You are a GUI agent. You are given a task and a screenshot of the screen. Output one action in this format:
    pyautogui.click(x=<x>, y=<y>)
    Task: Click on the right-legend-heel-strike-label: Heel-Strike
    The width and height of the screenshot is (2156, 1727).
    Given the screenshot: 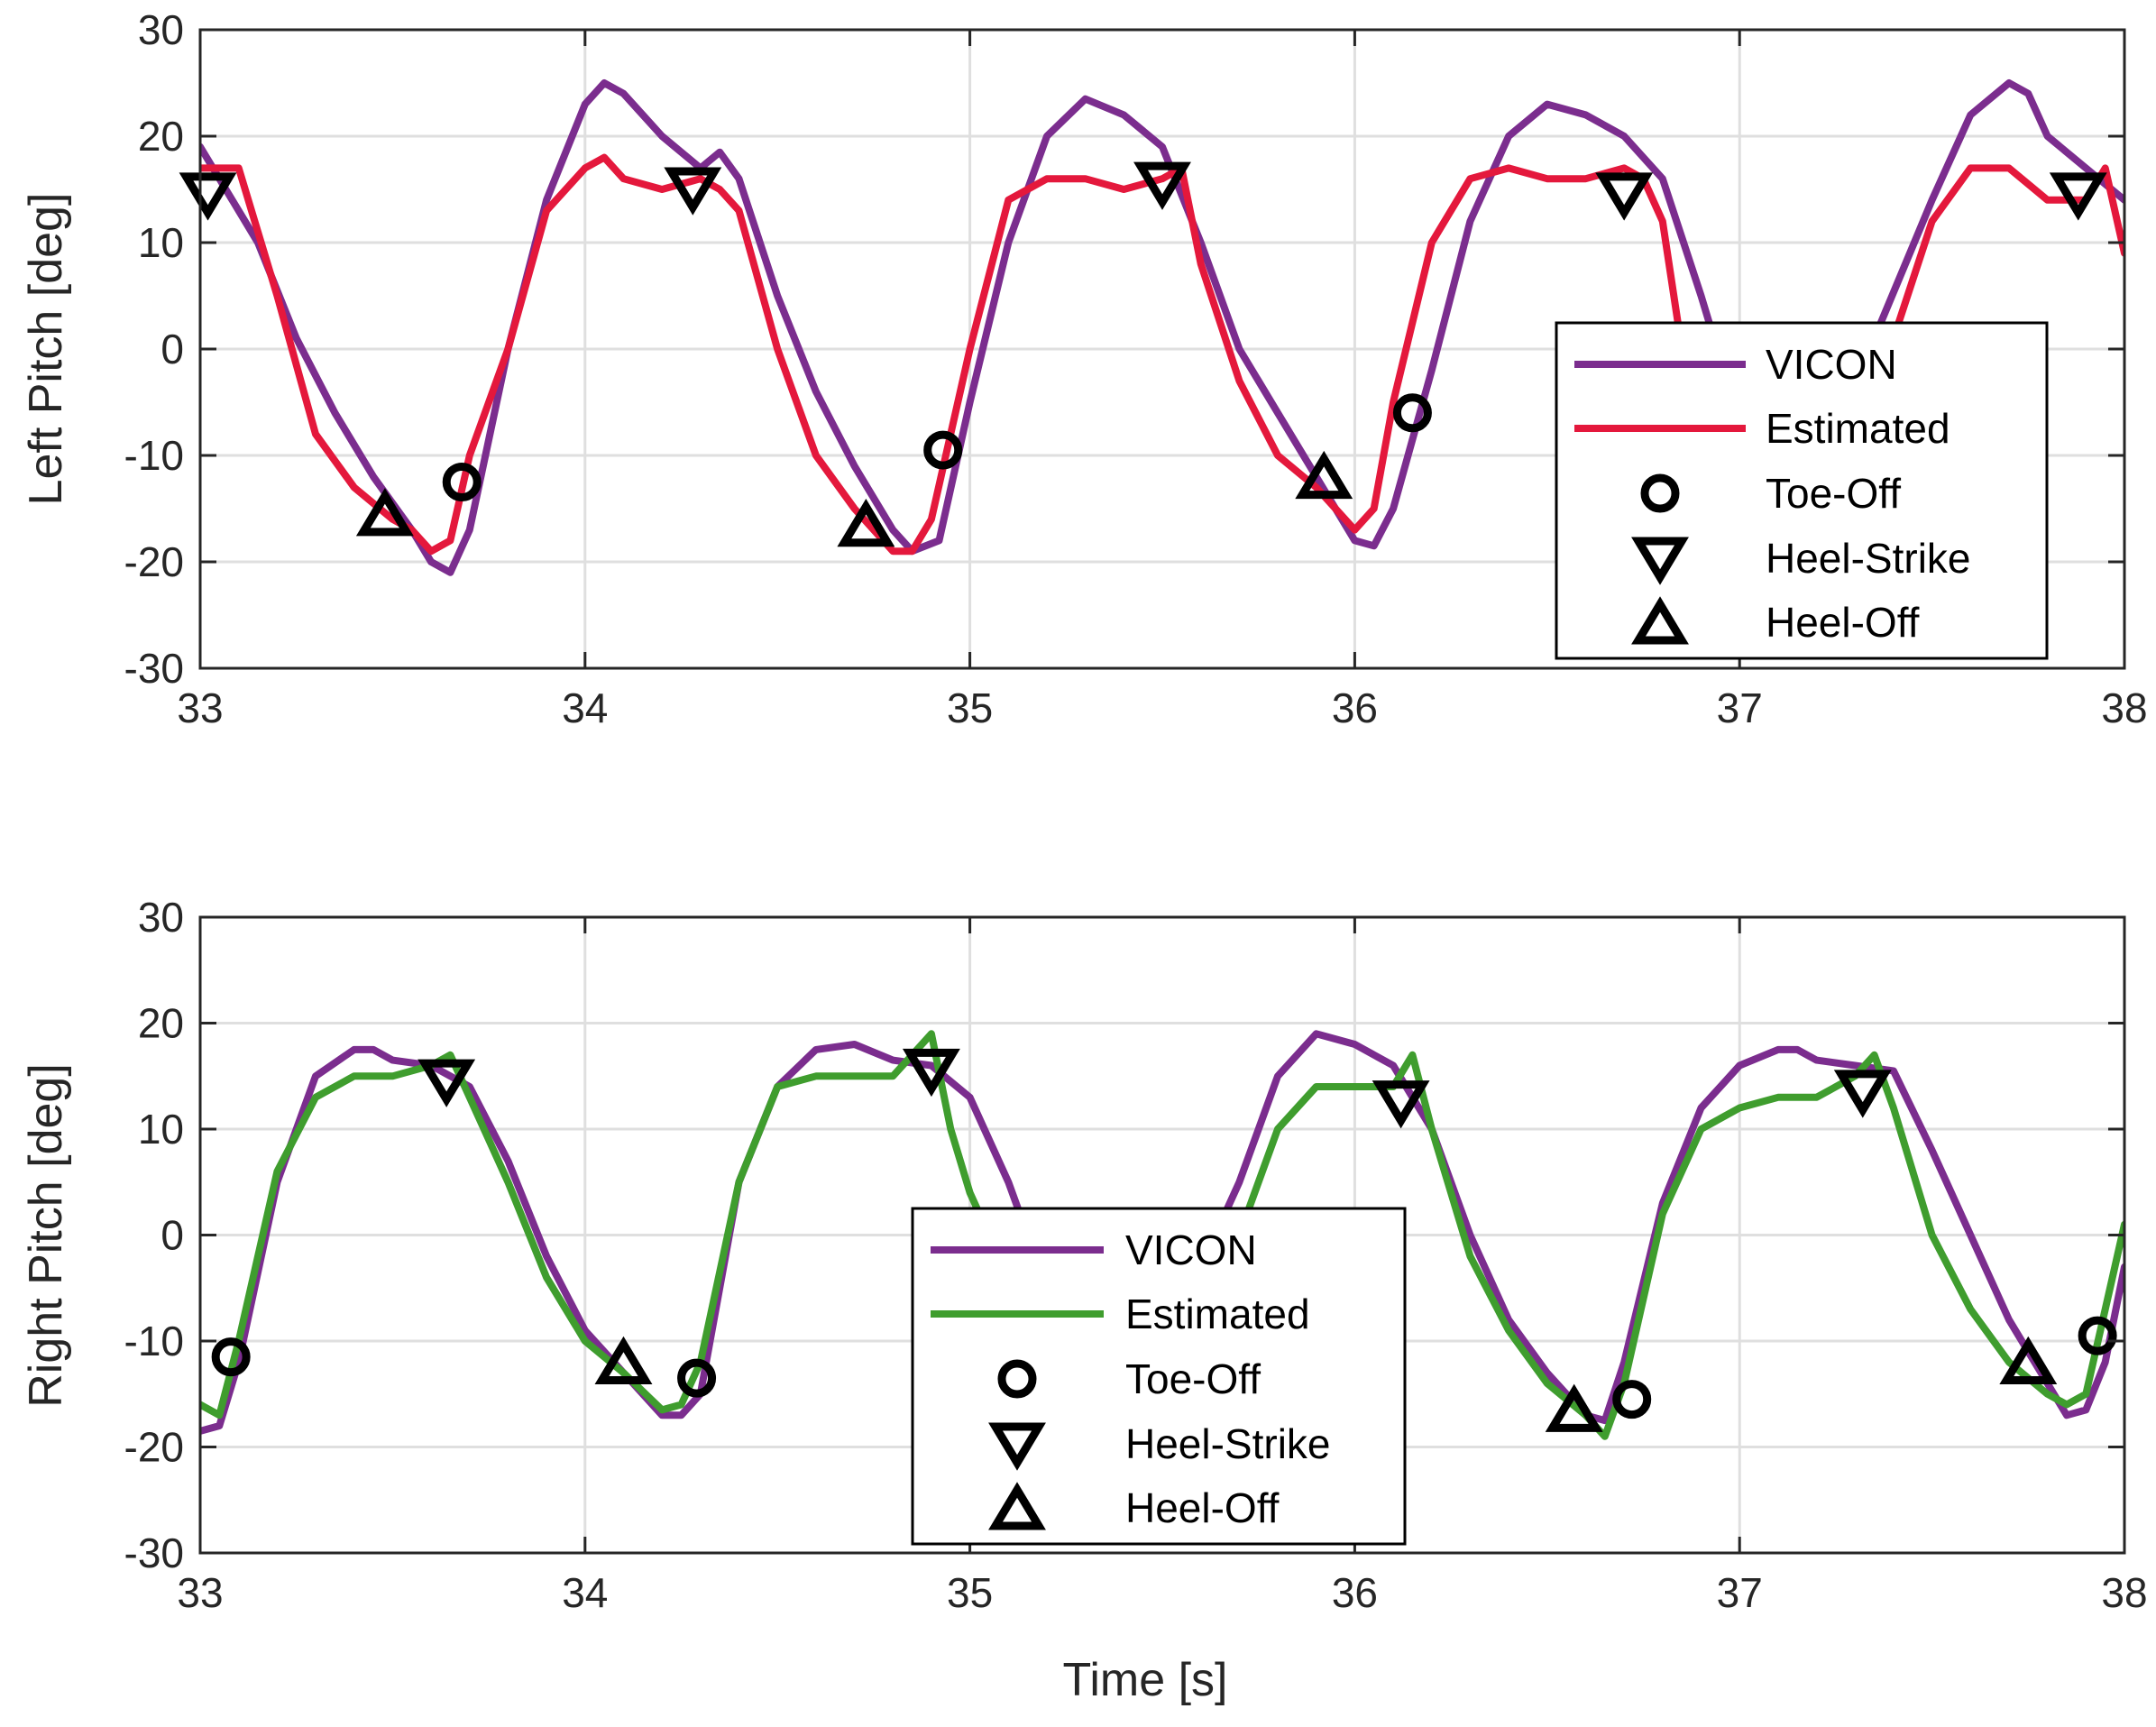 What is the action you would take?
    pyautogui.click(x=1228, y=1443)
    